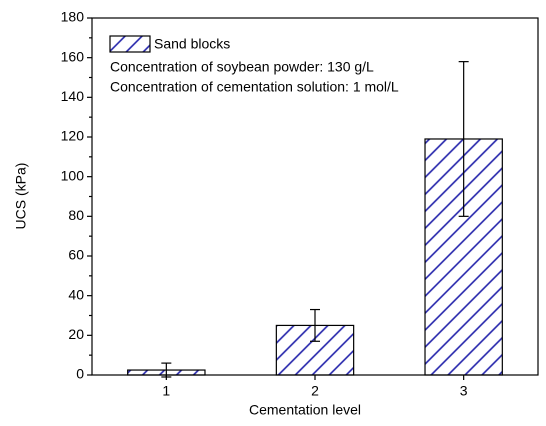  I want to click on annotation: Concentration of soybean powder: 130 g/L, so click(242, 67).